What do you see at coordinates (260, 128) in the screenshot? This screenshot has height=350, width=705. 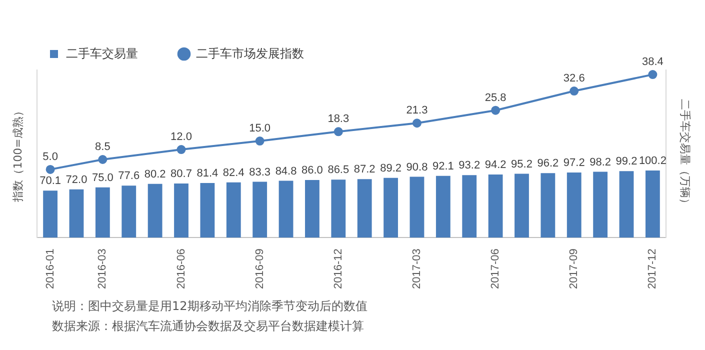 I see `data-label: 15.0` at bounding box center [260, 128].